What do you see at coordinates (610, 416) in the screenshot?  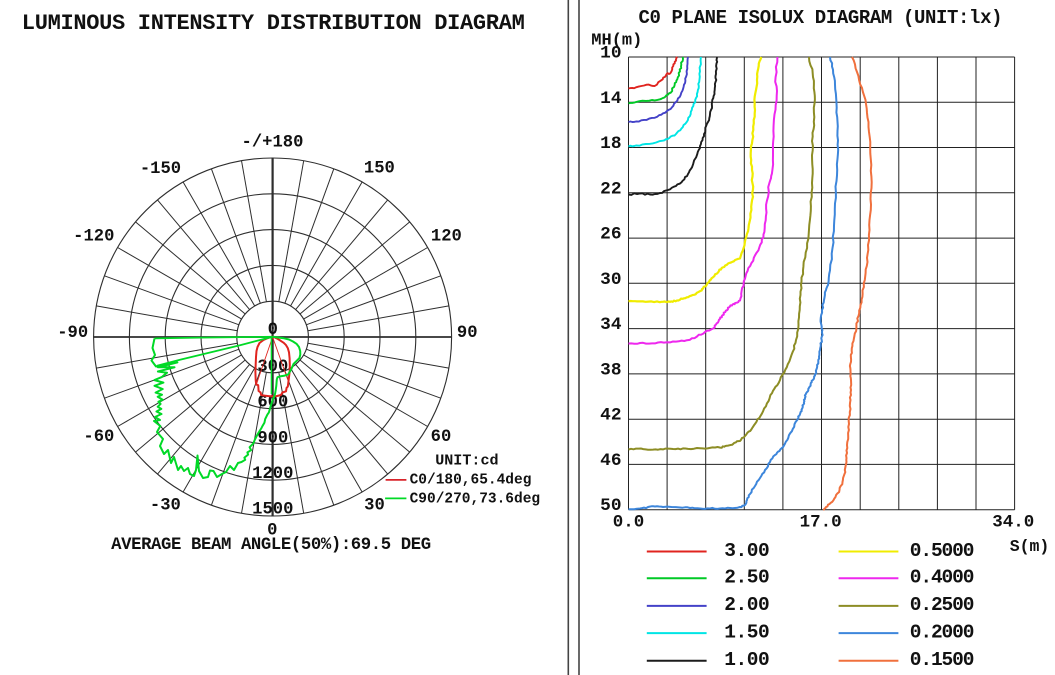 I see `svg-text: 42` at bounding box center [610, 416].